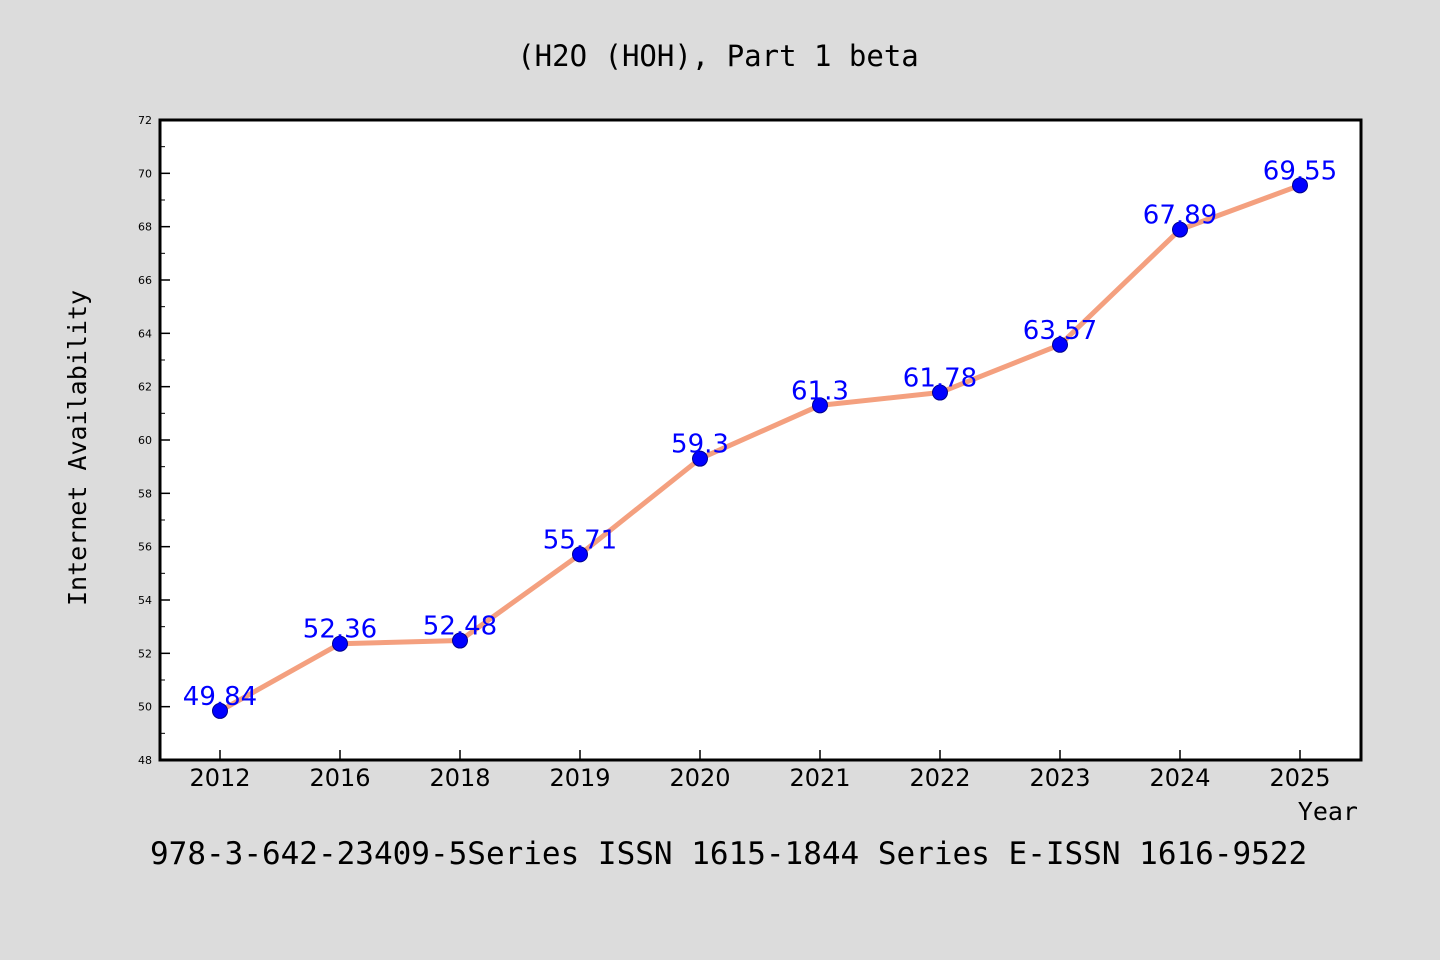 Image resolution: width=1440 pixels, height=960 pixels. What do you see at coordinates (579, 778) in the screenshot?
I see `x-tick-label: 2019` at bounding box center [579, 778].